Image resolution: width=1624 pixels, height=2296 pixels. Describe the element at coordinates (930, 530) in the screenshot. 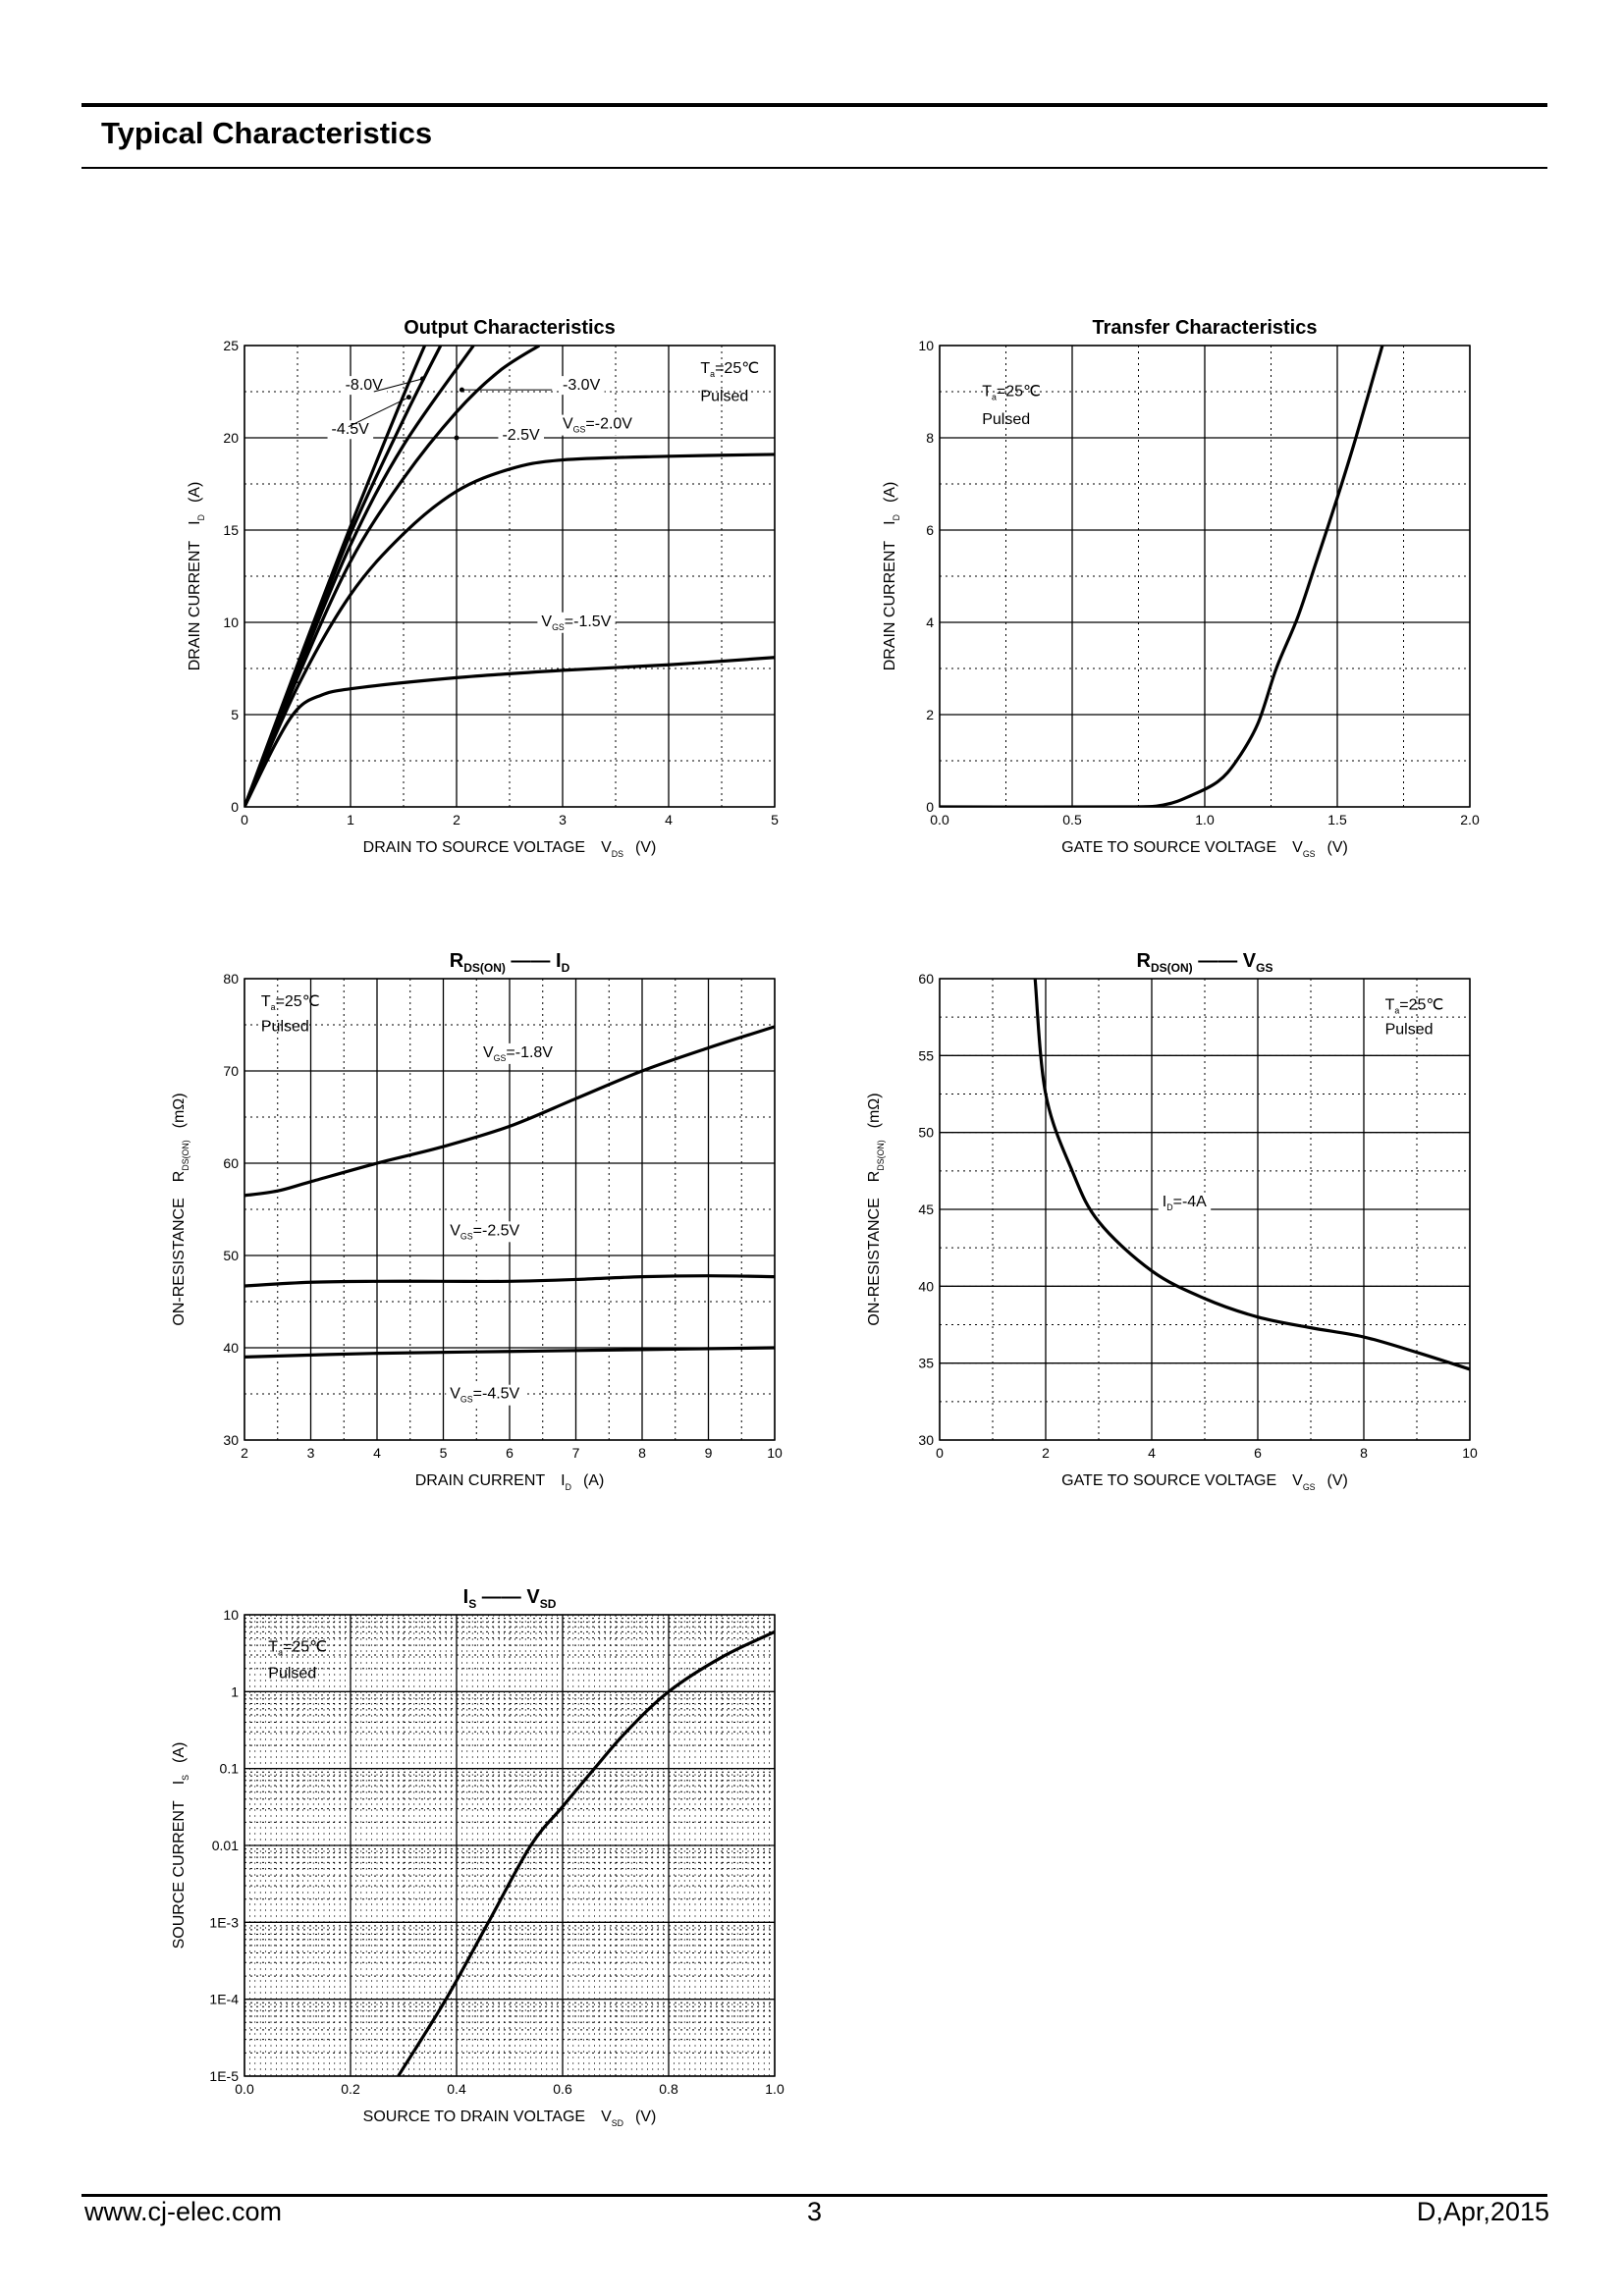

I see `y-tick-label: 6` at that location.